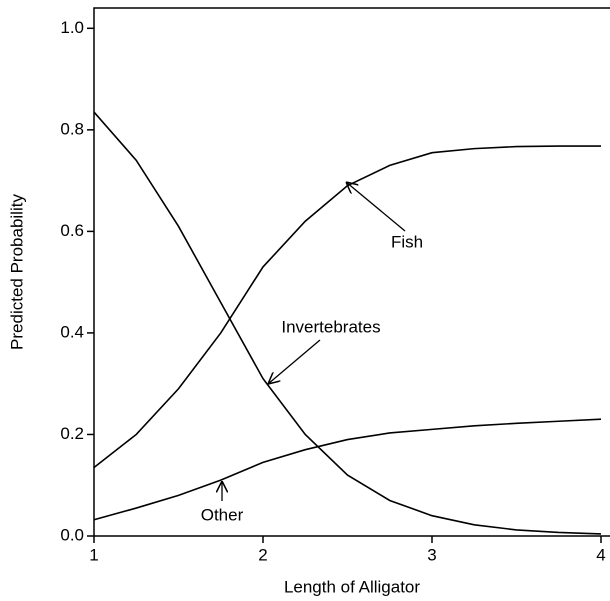  What do you see at coordinates (72, 534) in the screenshot?
I see `y-tick-label: 0.0` at bounding box center [72, 534].